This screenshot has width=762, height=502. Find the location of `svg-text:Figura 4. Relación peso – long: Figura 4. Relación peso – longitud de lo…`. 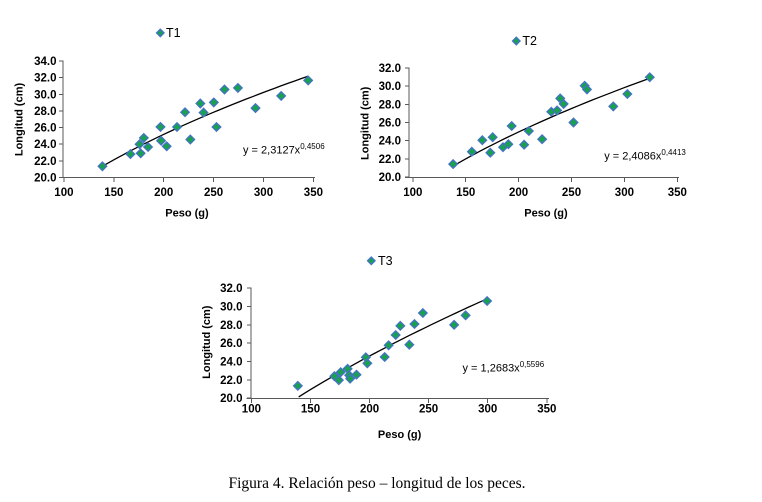

svg-text:Figura 4. Relación peso – long: Figura 4. Relación peso – longitud de lo… is located at coordinates (376, 483).